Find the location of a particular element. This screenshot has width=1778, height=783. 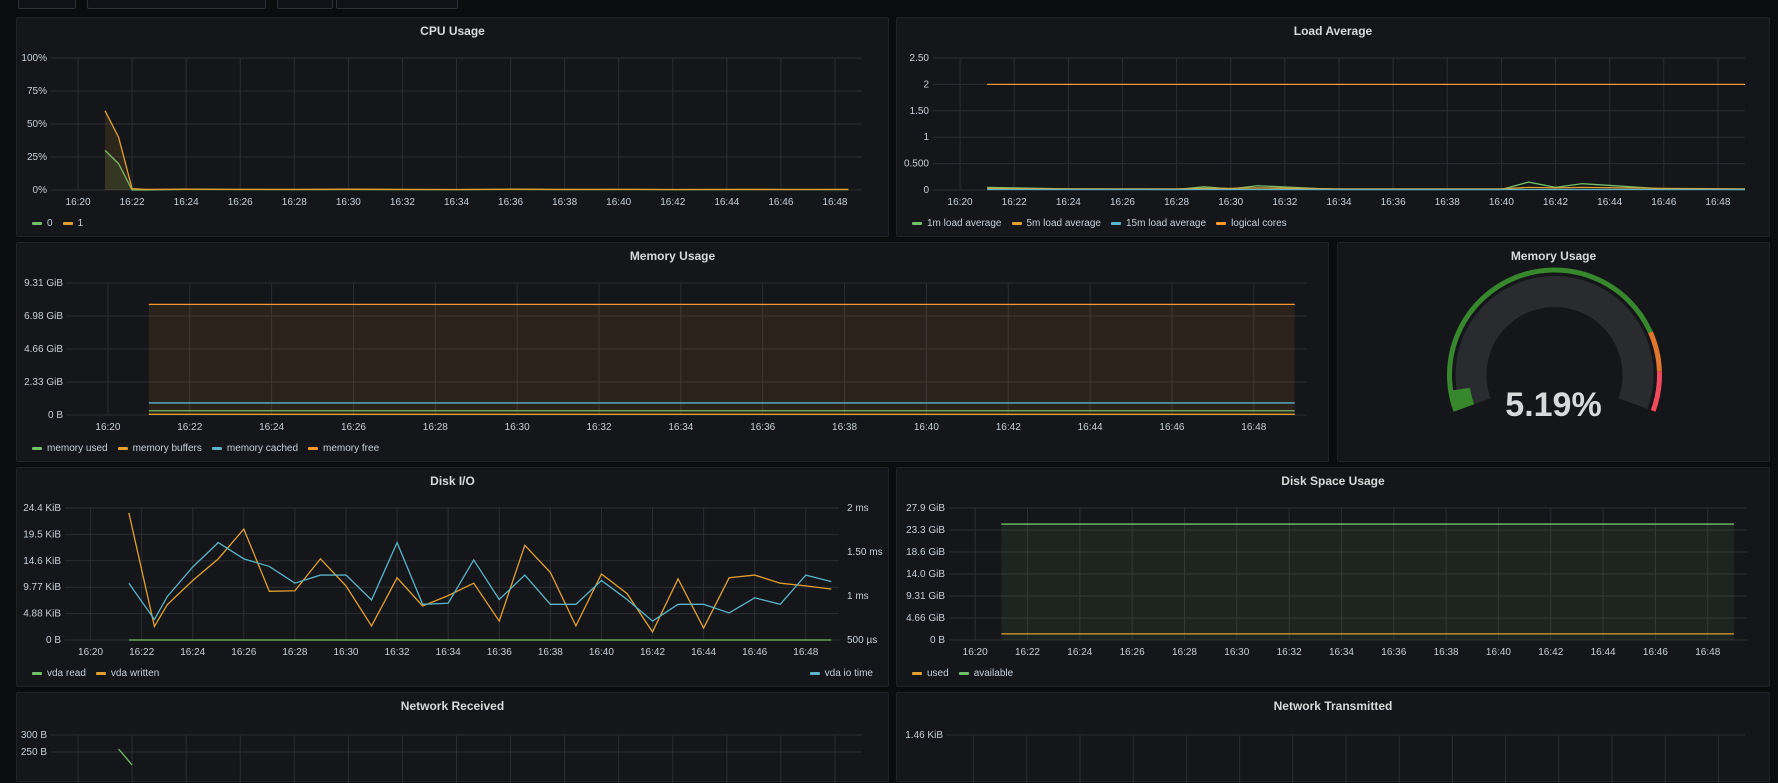

x-tick-label: 16:44 is located at coordinates (1603, 652).